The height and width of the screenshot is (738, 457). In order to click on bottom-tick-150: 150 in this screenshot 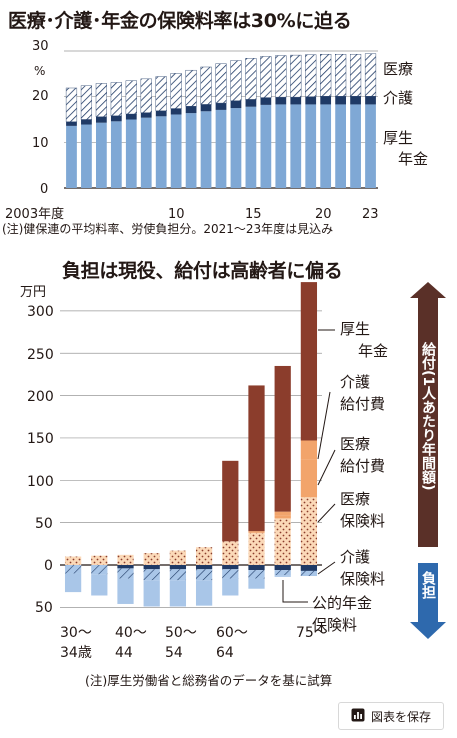, I will do `click(40, 439)`.